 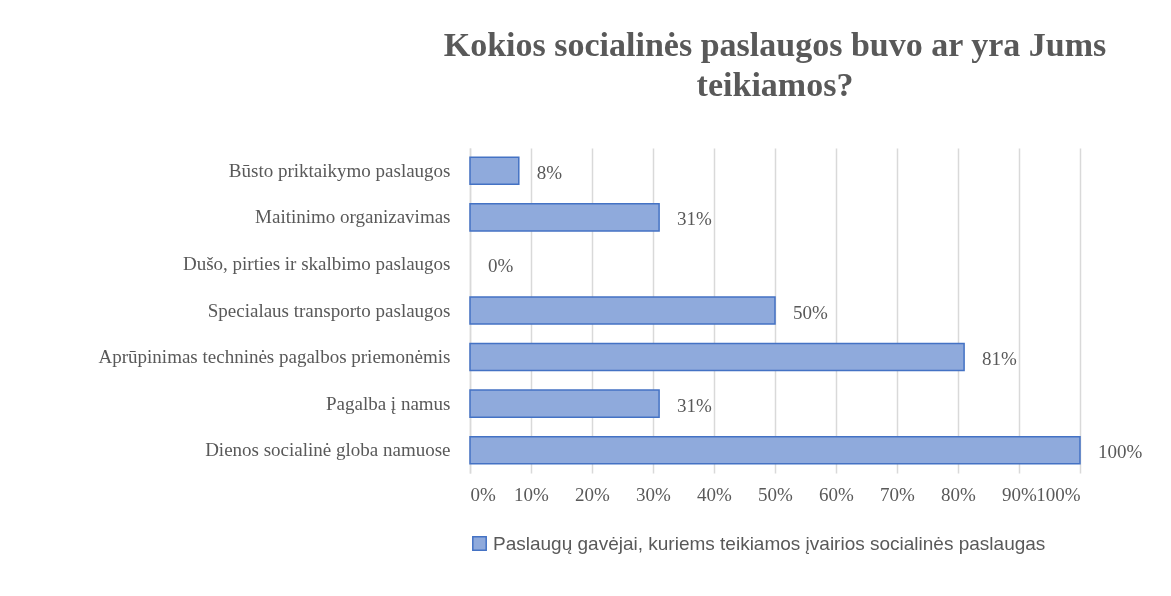 What do you see at coordinates (388, 403) in the screenshot?
I see `y-tick-label: Pagalba į namus` at bounding box center [388, 403].